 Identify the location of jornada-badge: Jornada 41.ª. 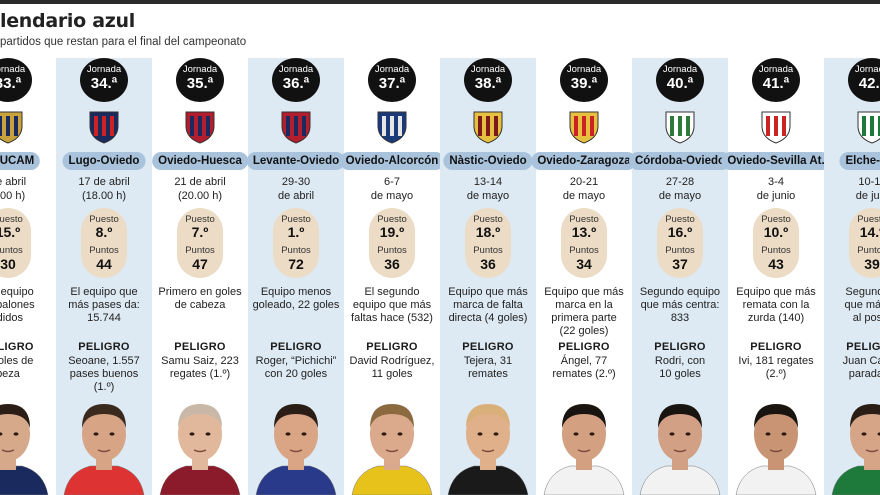
(776, 80).